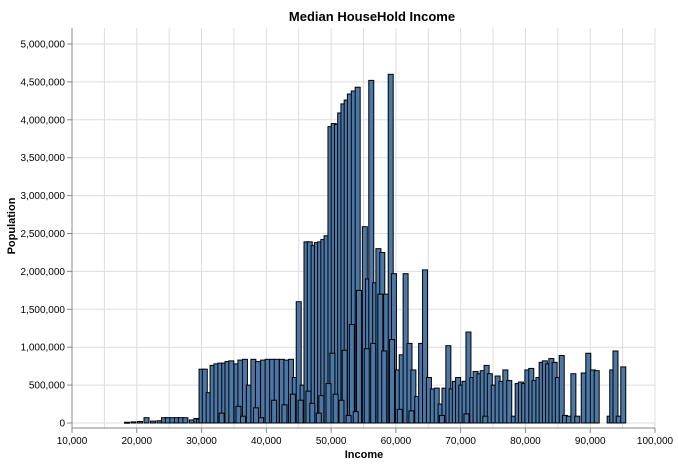  What do you see at coordinates (43, 45) in the screenshot?
I see `y-tick-label: 5,000,000` at bounding box center [43, 45].